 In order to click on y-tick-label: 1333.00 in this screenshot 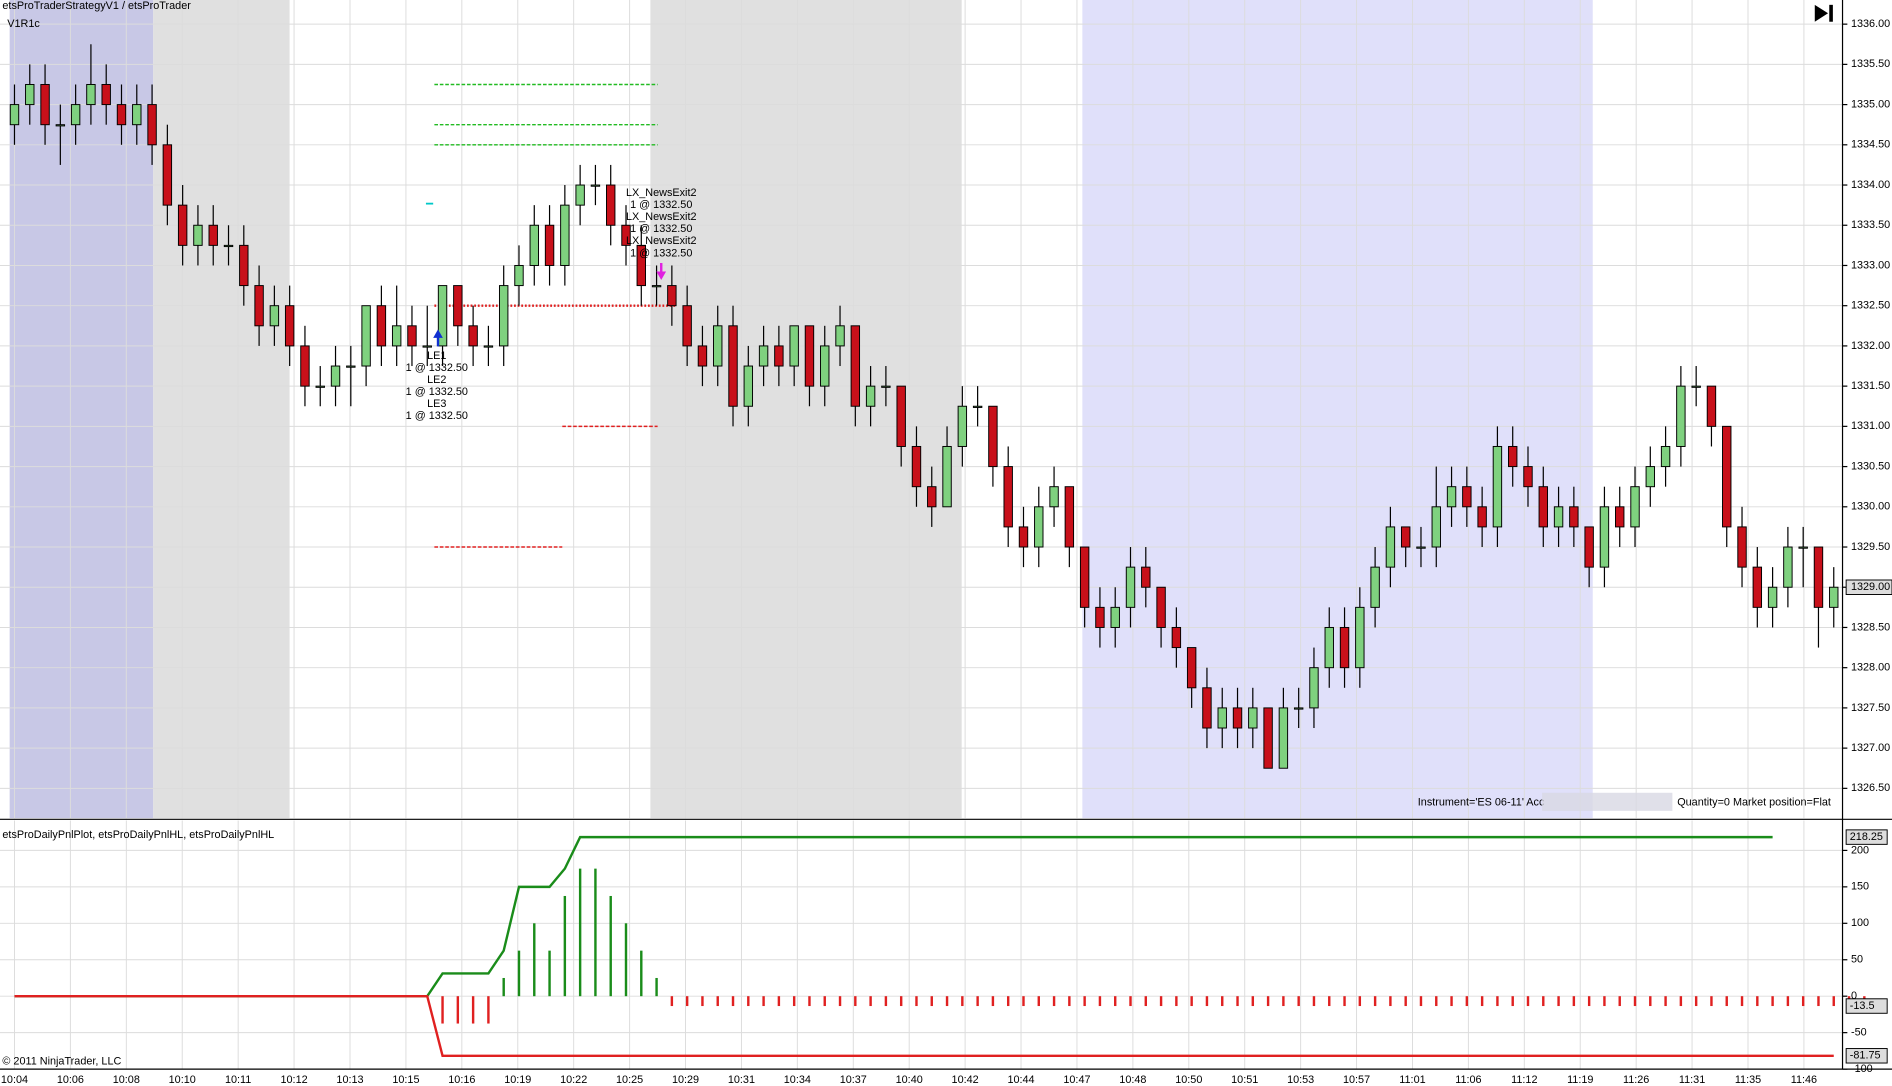, I will do `click(1870, 265)`.